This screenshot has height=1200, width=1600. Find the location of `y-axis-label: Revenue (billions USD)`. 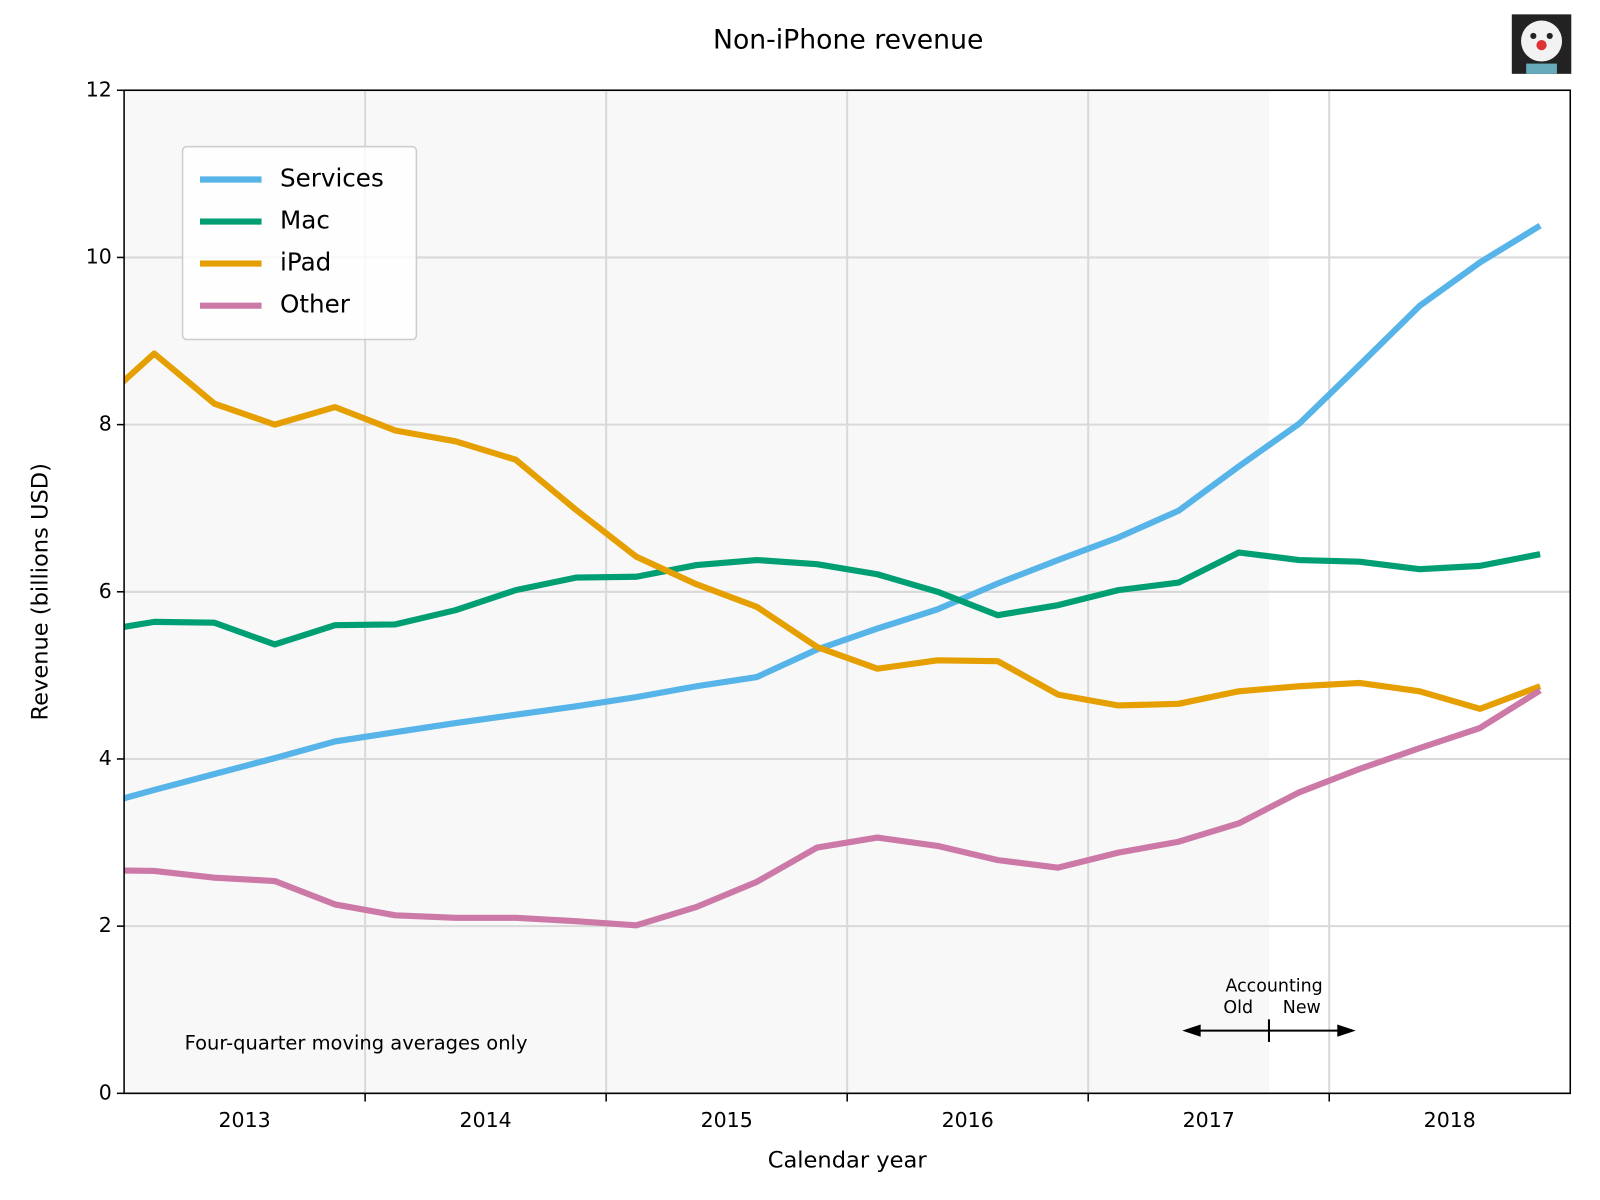

y-axis-label: Revenue (billions USD) is located at coordinates (41, 592).